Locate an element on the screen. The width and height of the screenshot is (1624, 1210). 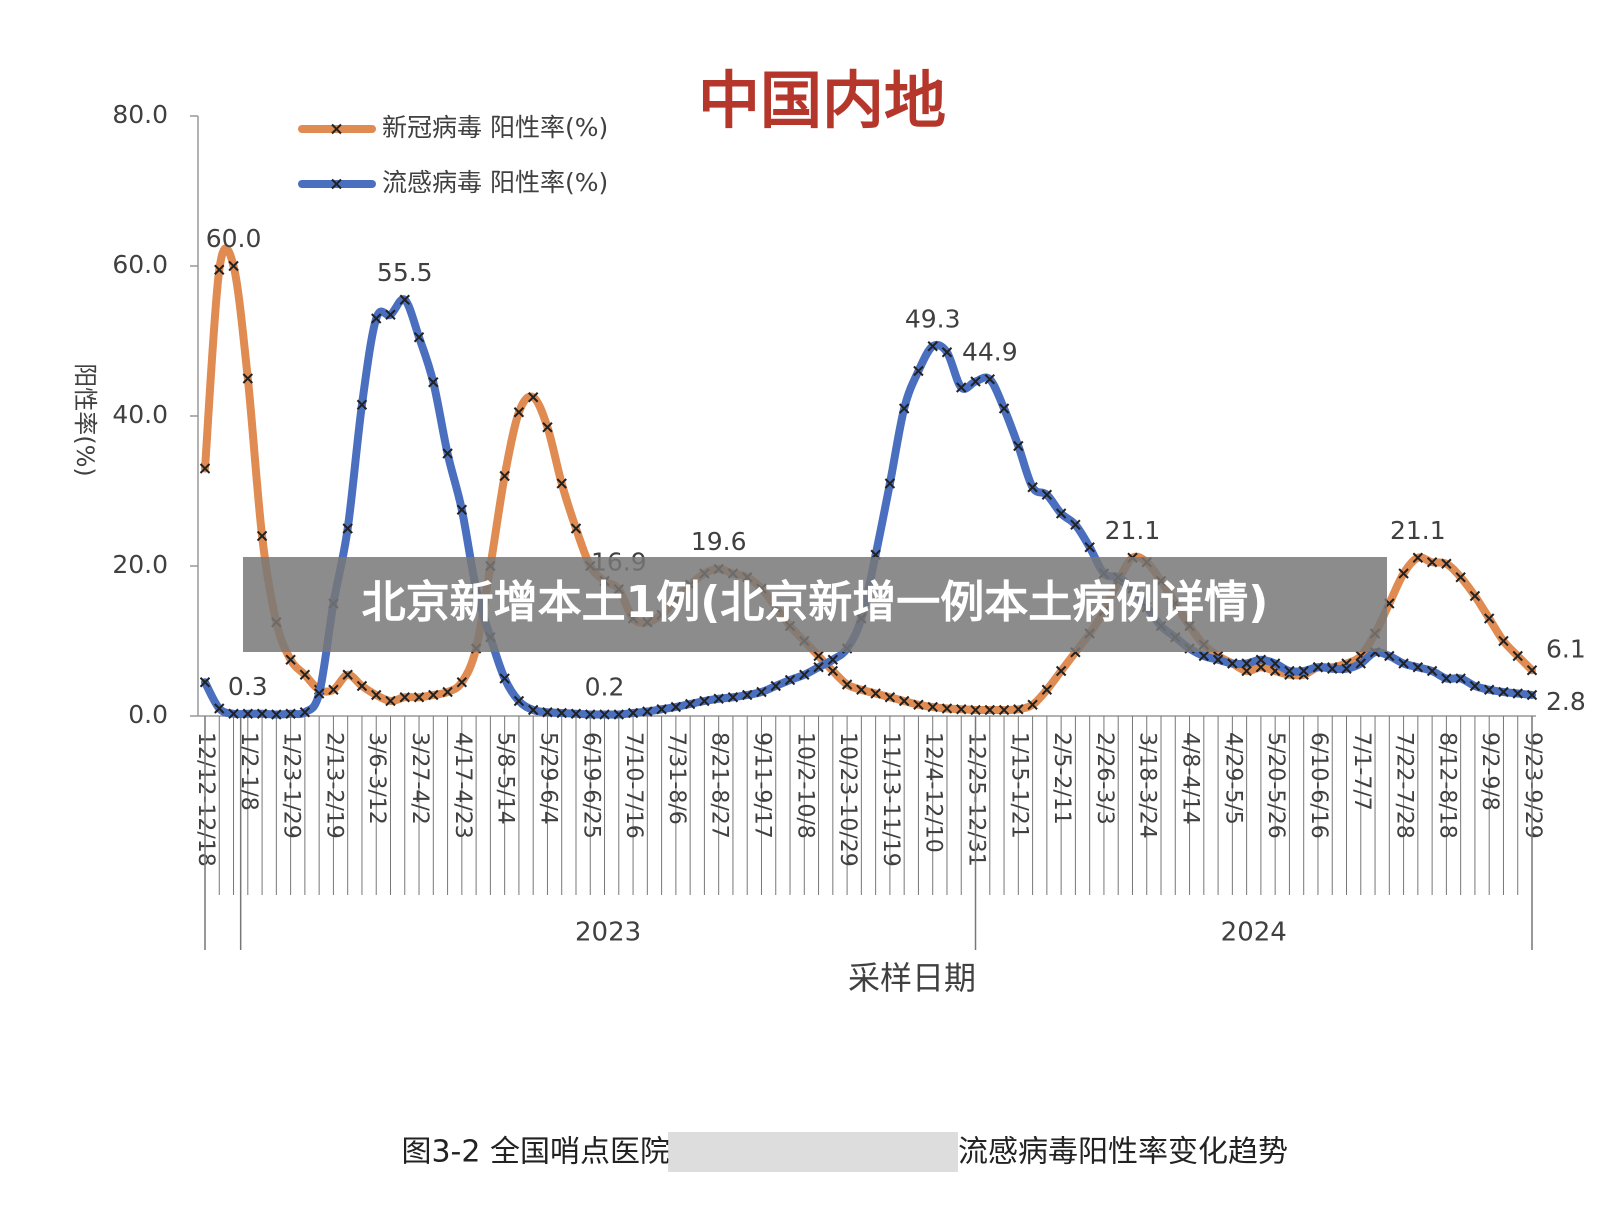
data-label: 19.6 is located at coordinates (719, 541).